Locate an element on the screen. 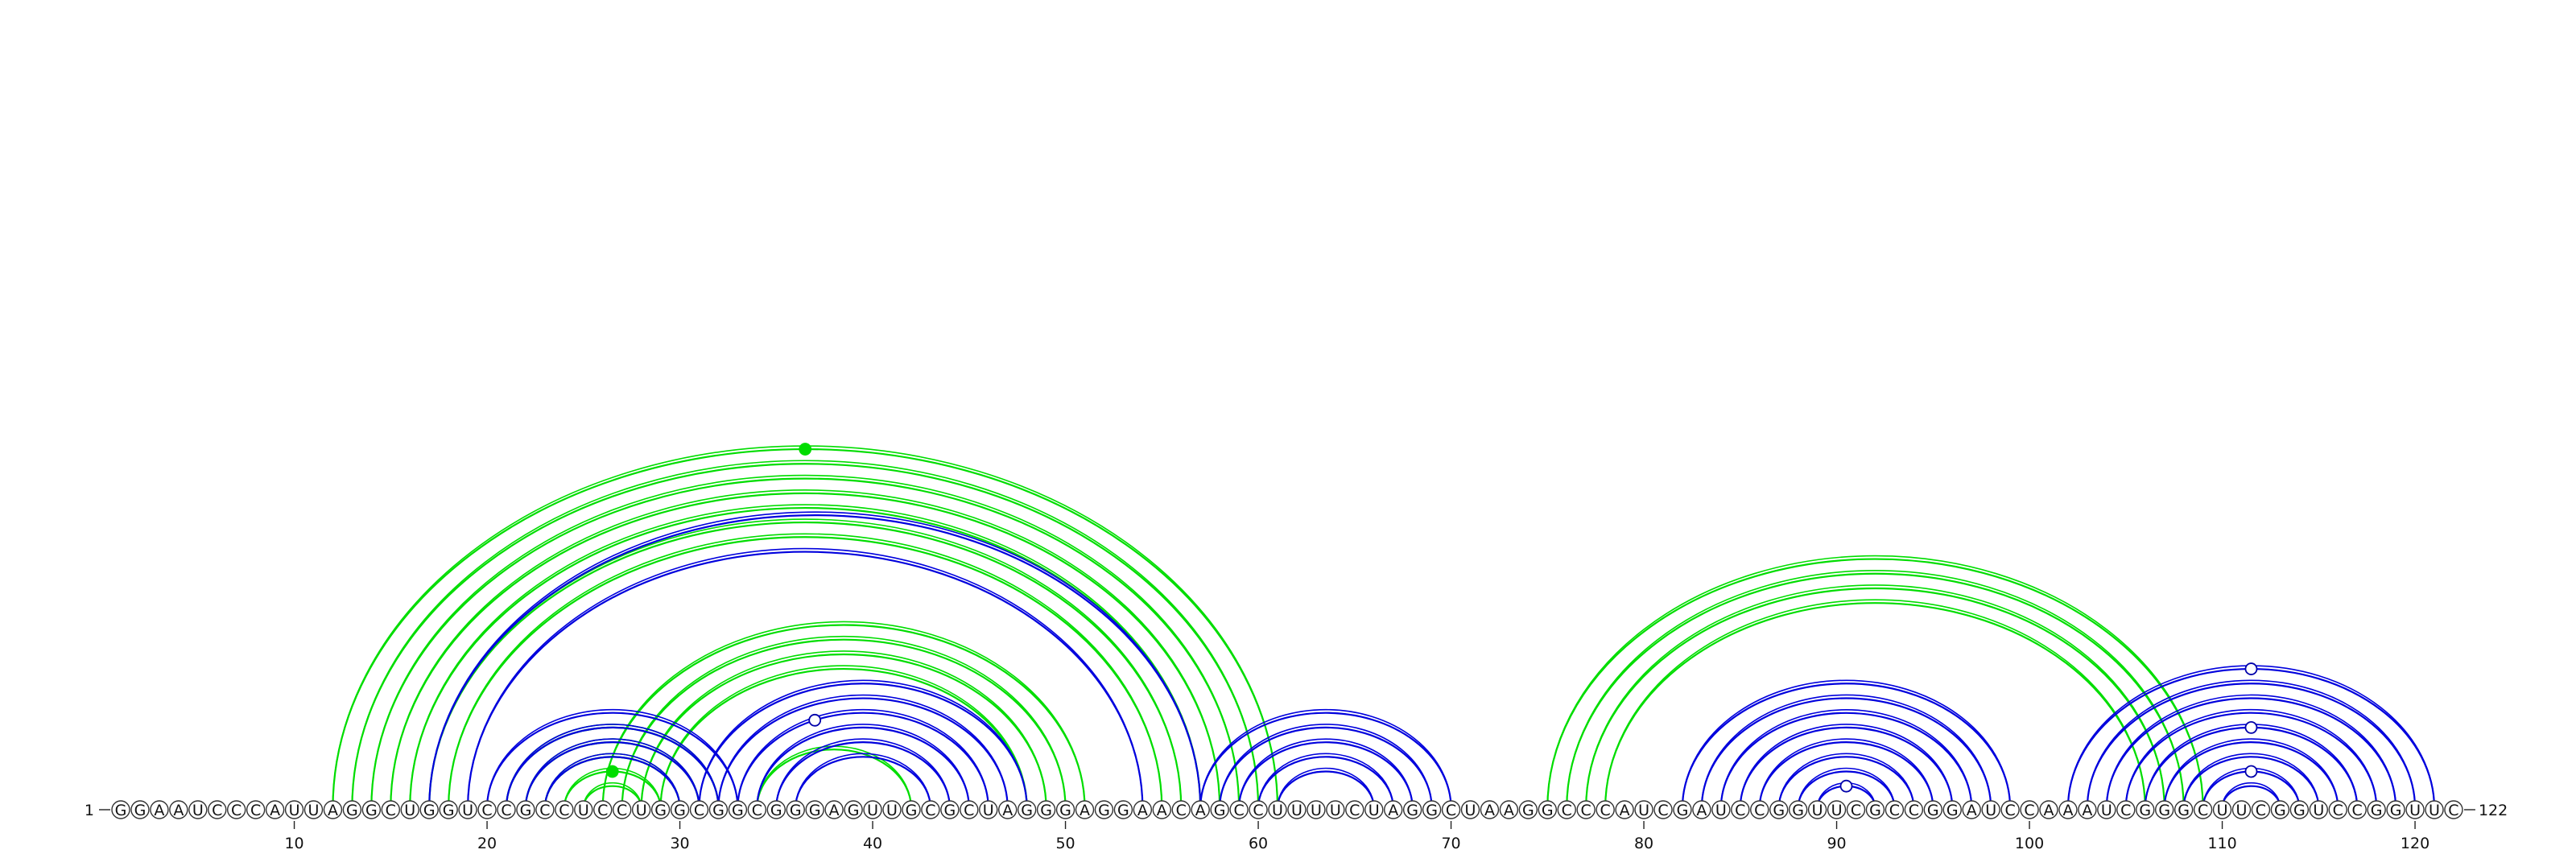  green-arc-13-60-outer is located at coordinates (805, 635).